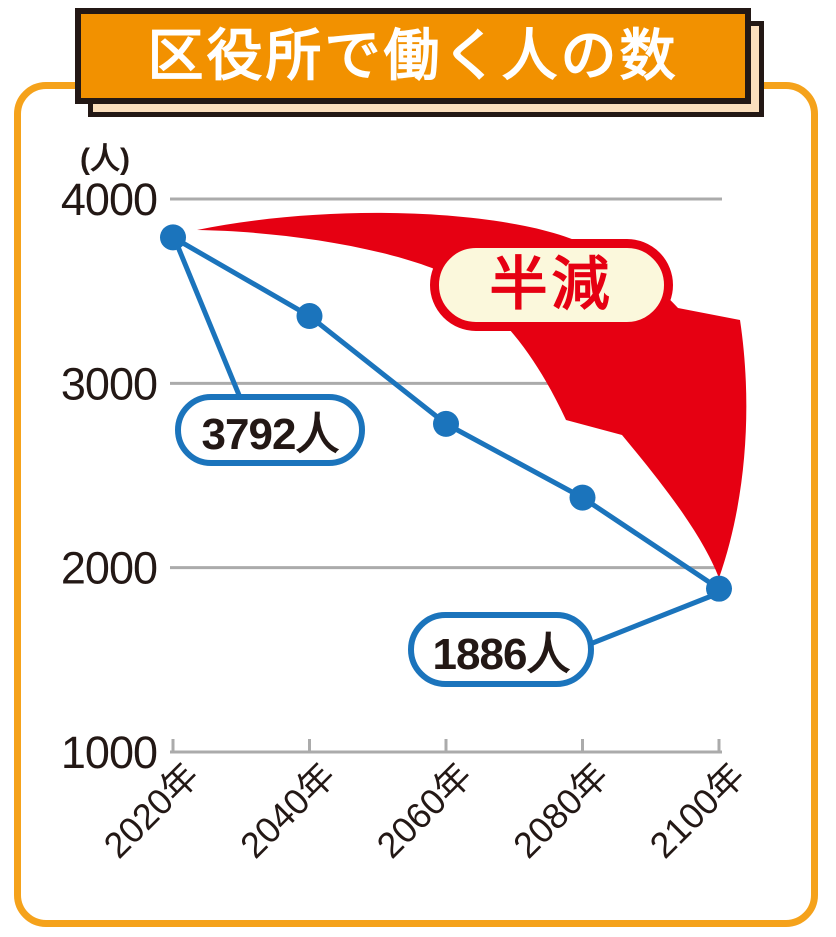 The image size is (836, 937). What do you see at coordinates (647, 621) in the screenshot?
I see `leader-line-end-value` at bounding box center [647, 621].